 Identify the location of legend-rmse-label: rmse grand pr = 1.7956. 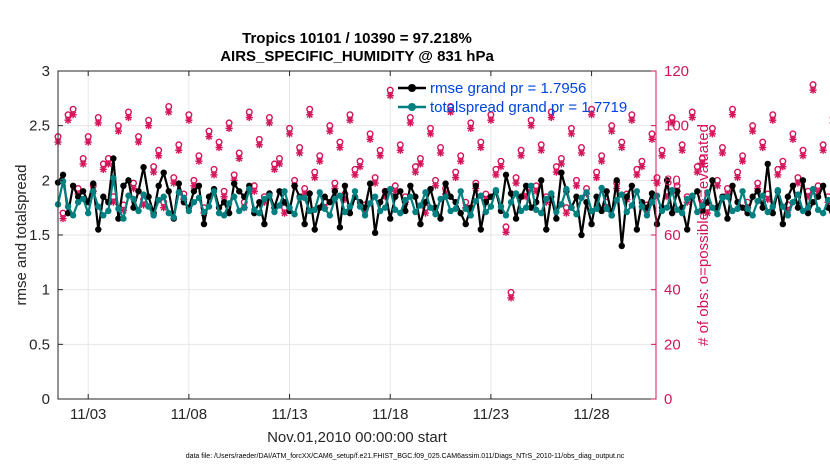
(508, 88).